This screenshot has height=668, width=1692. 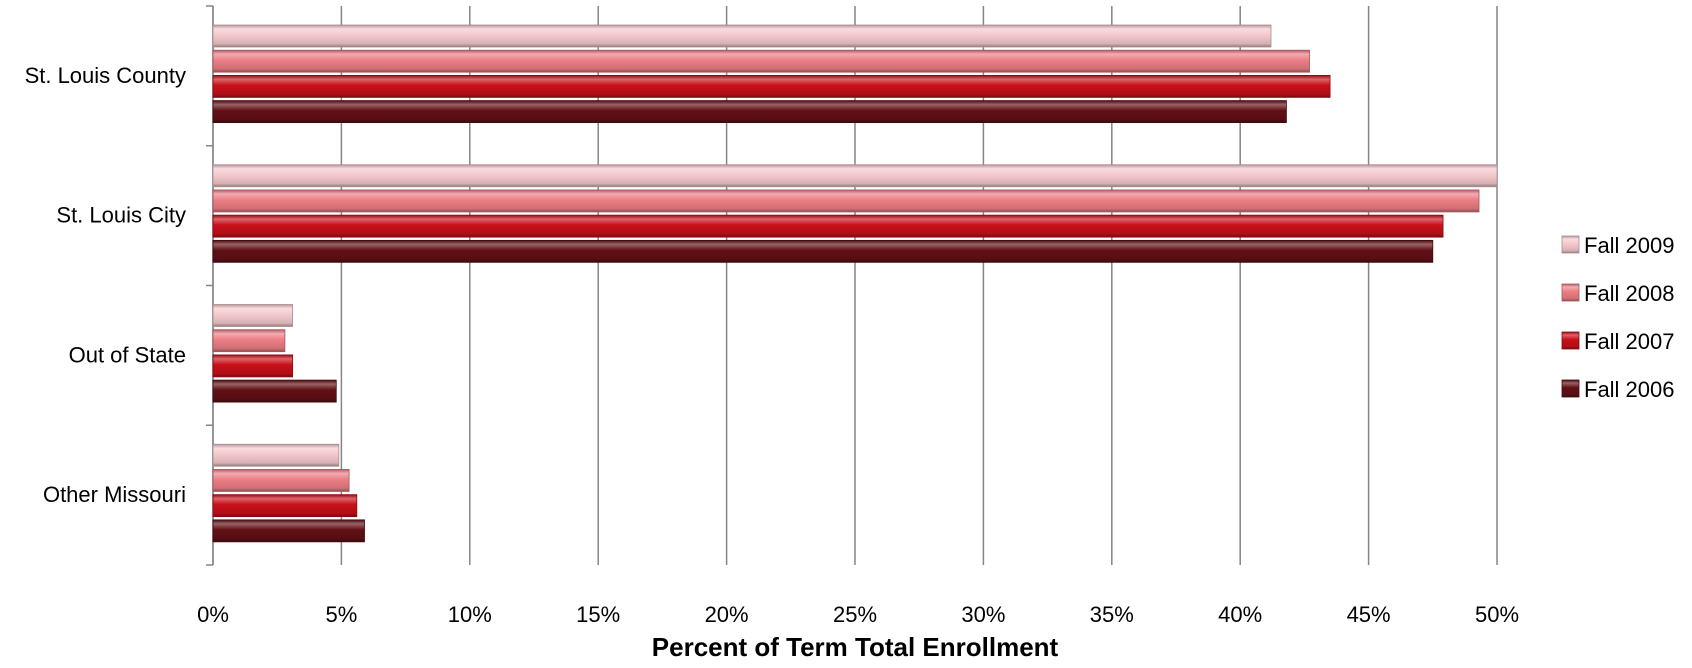 What do you see at coordinates (213, 614) in the screenshot?
I see `x-tick-label: 0%` at bounding box center [213, 614].